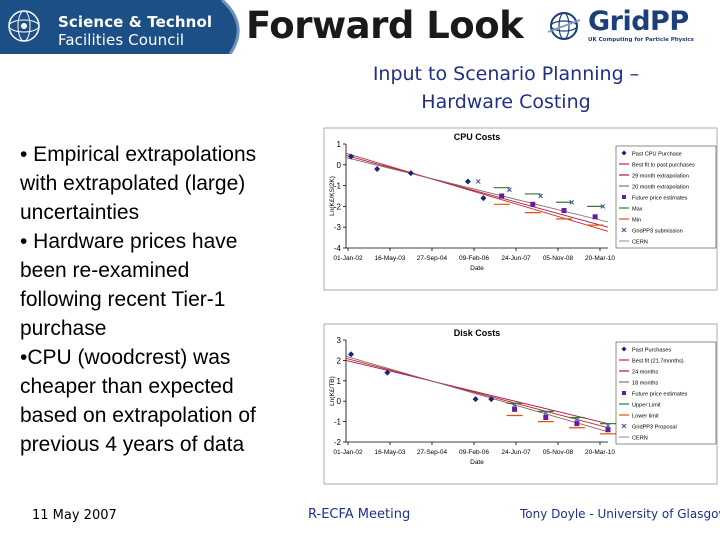 Image resolution: width=720 pixels, height=540 pixels. I want to click on bullet-line: •CPU (woodcrest) was, so click(125, 357).